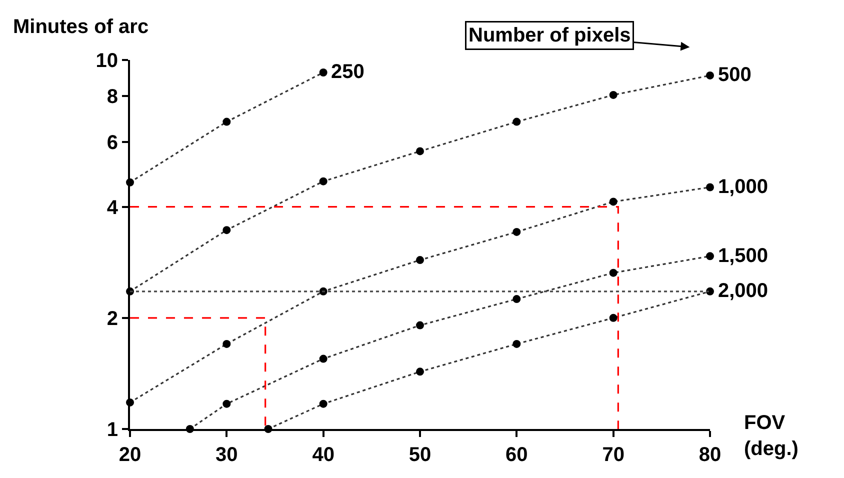  Describe the element at coordinates (112, 207) in the screenshot. I see `y-tick-label: 4` at that location.